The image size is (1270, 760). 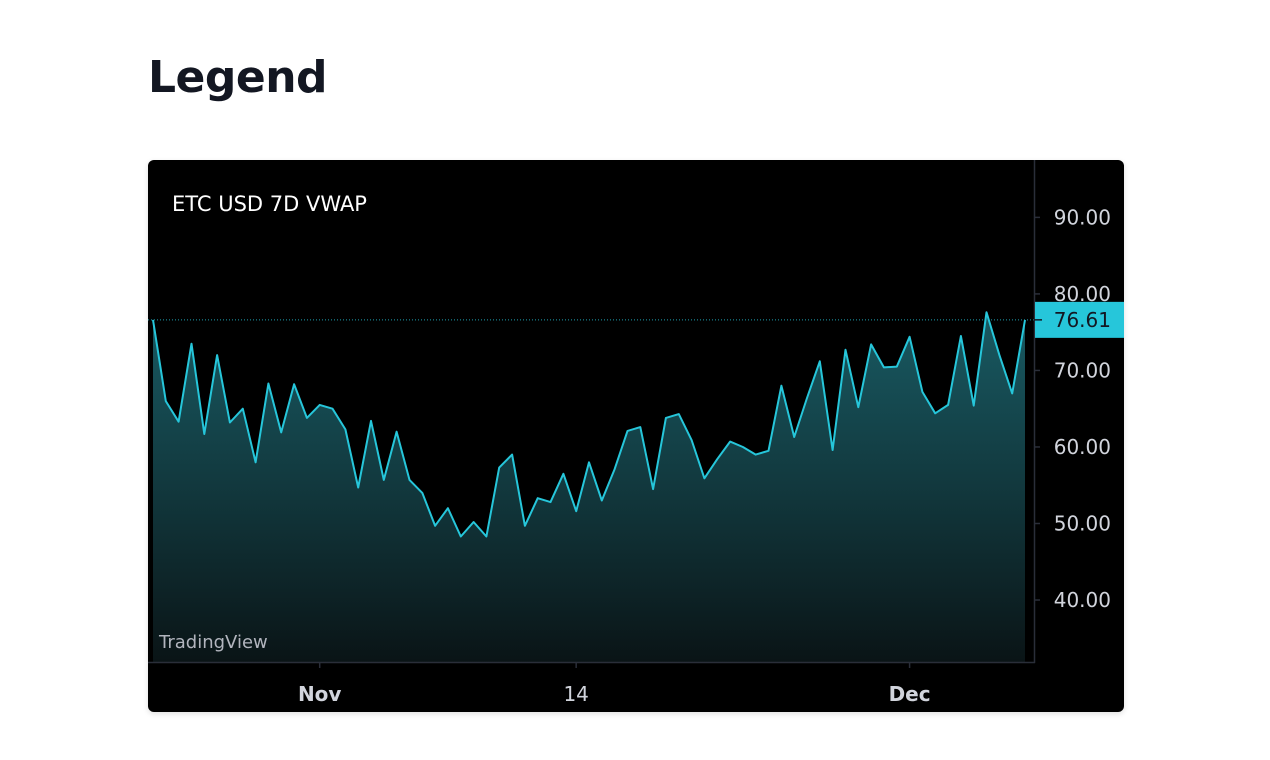 I want to click on last-price-label: 76.61, so click(x=1082, y=320).